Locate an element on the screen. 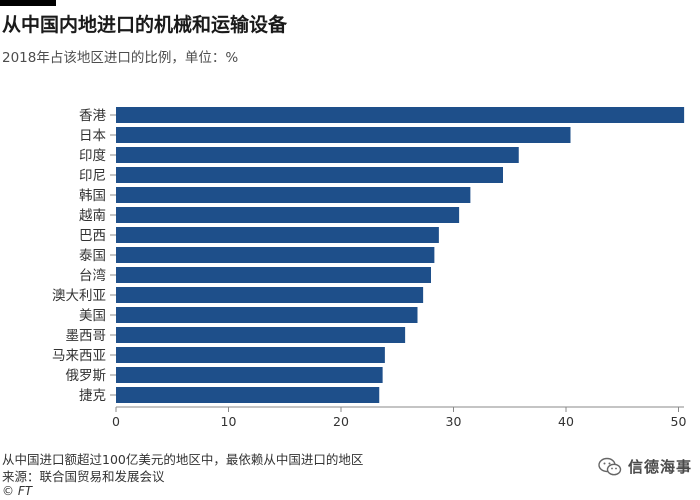 This screenshot has width=700, height=500. chart-subtitle: 2018年占该地区进口的比例，单位：% is located at coordinates (120, 58).